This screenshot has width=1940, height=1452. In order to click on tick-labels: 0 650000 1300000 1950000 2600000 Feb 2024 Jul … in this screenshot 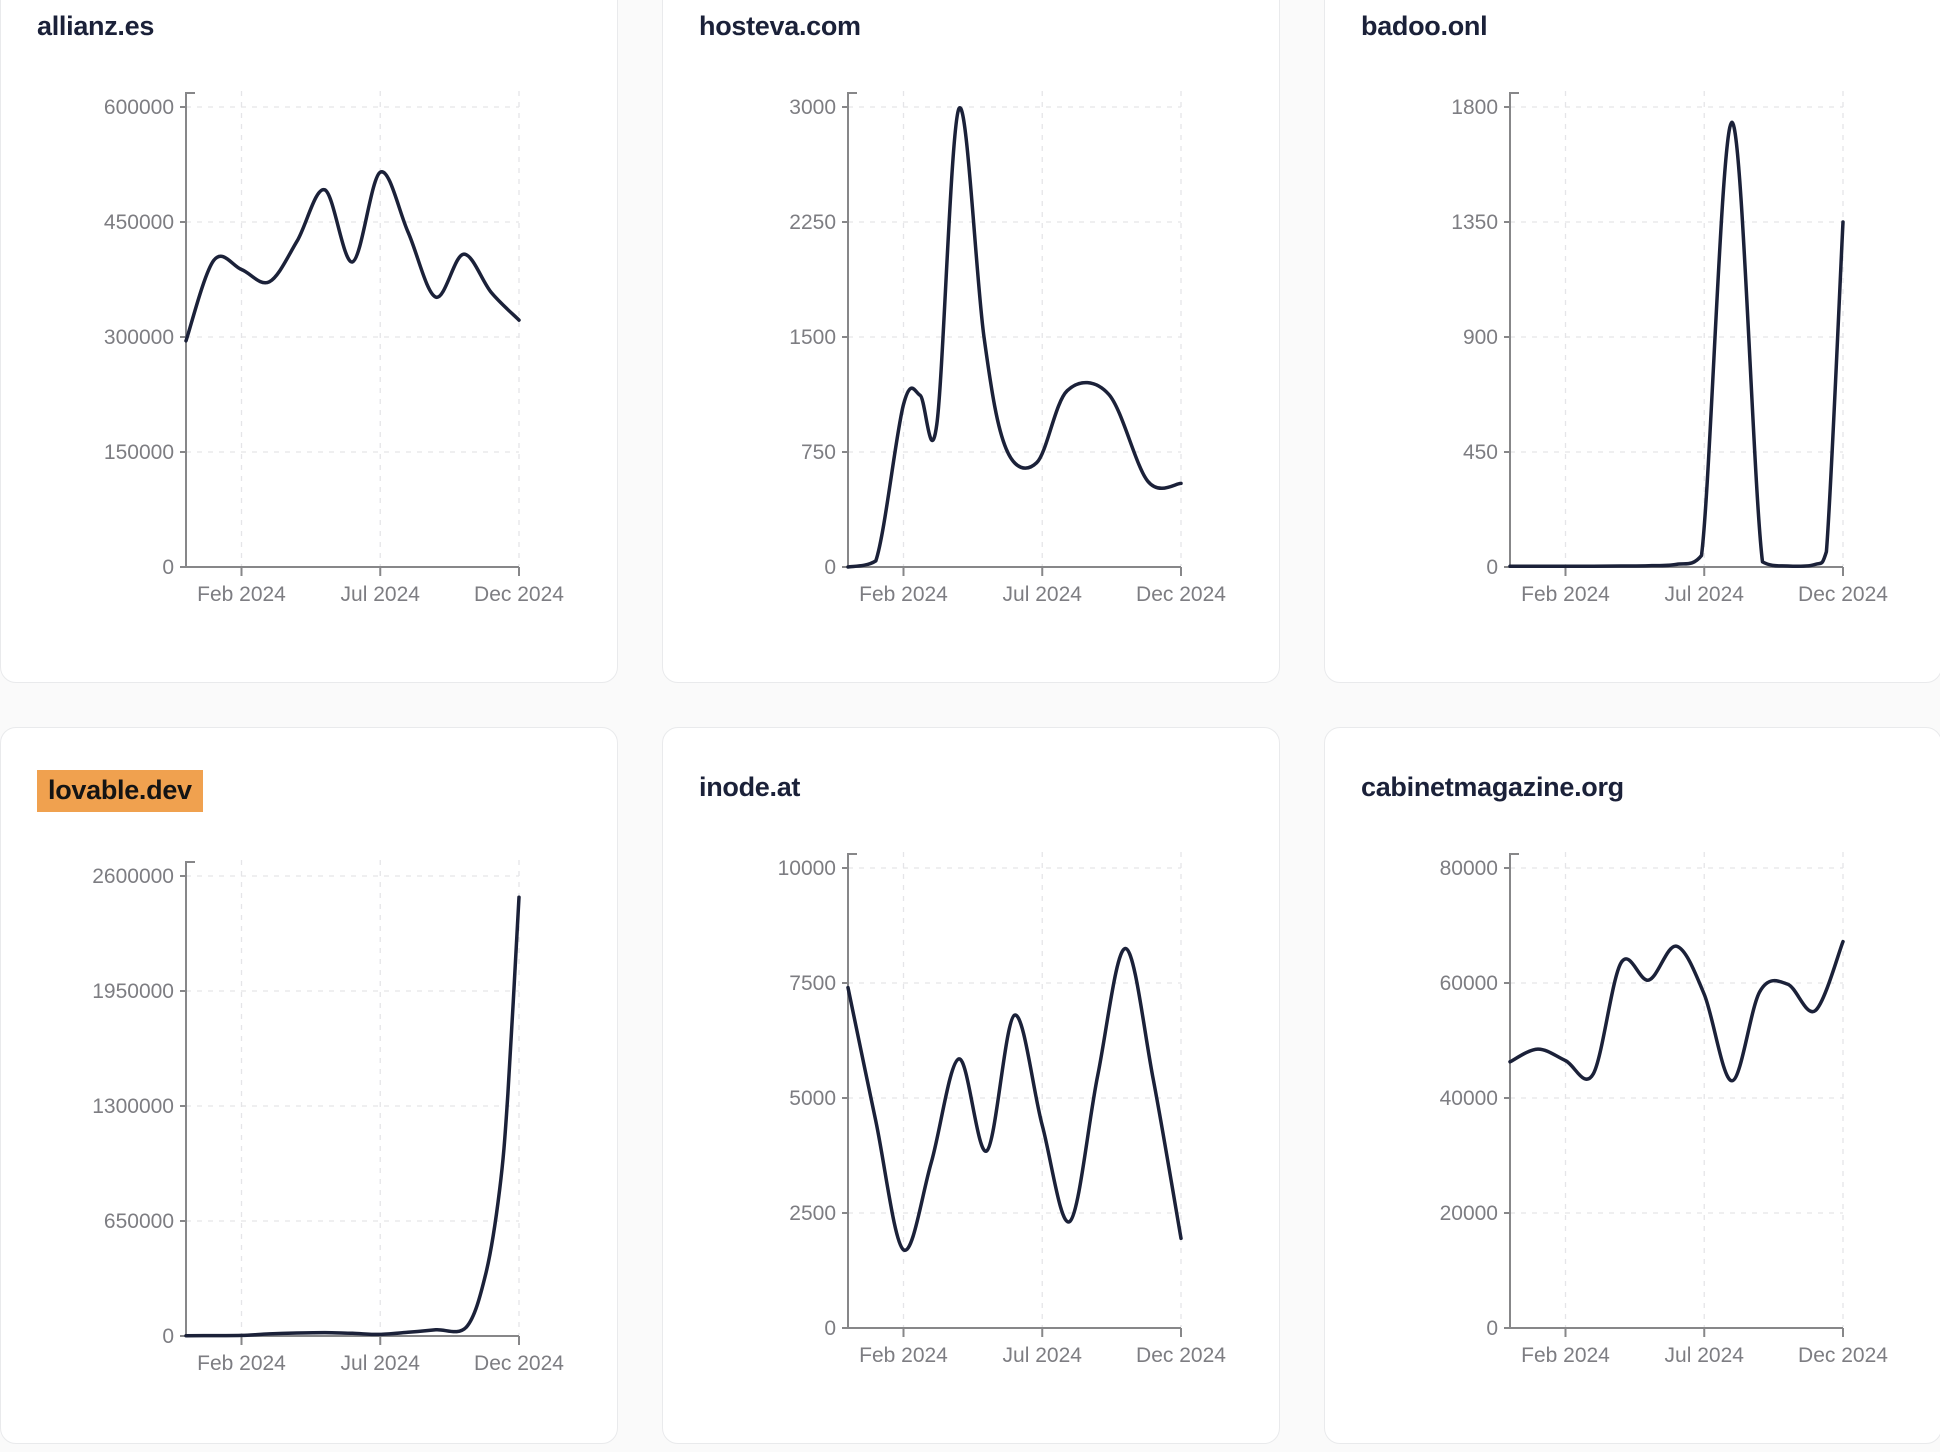, I will do `click(328, 1120)`.